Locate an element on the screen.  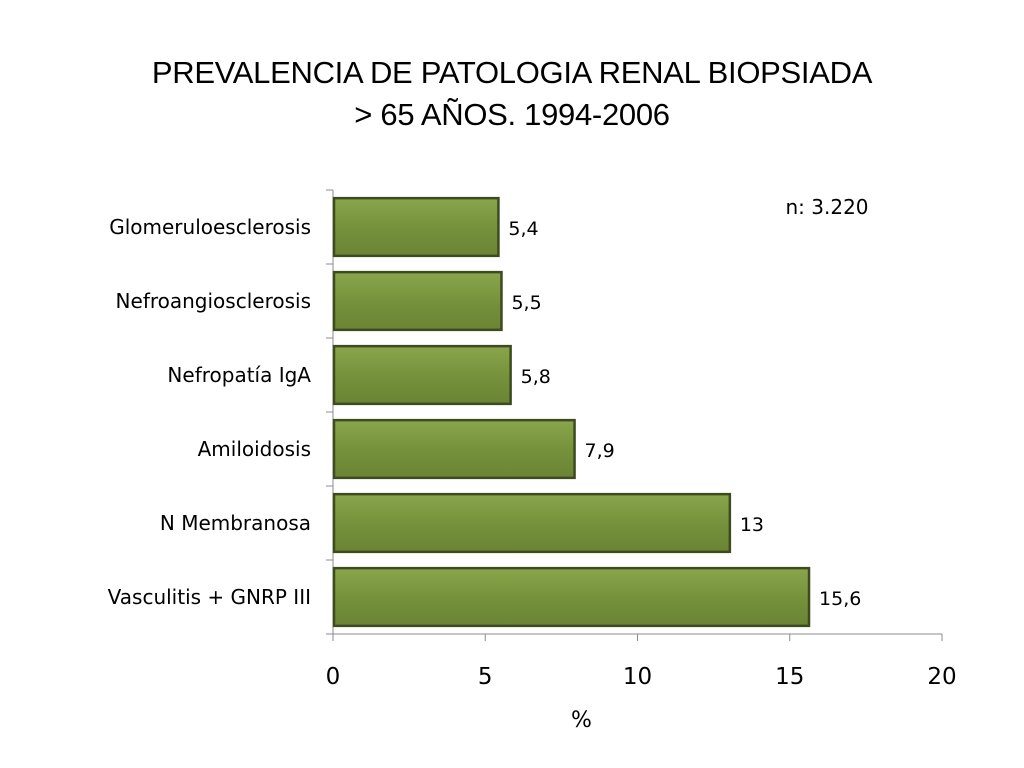
value-label: 5,4 is located at coordinates (523, 229).